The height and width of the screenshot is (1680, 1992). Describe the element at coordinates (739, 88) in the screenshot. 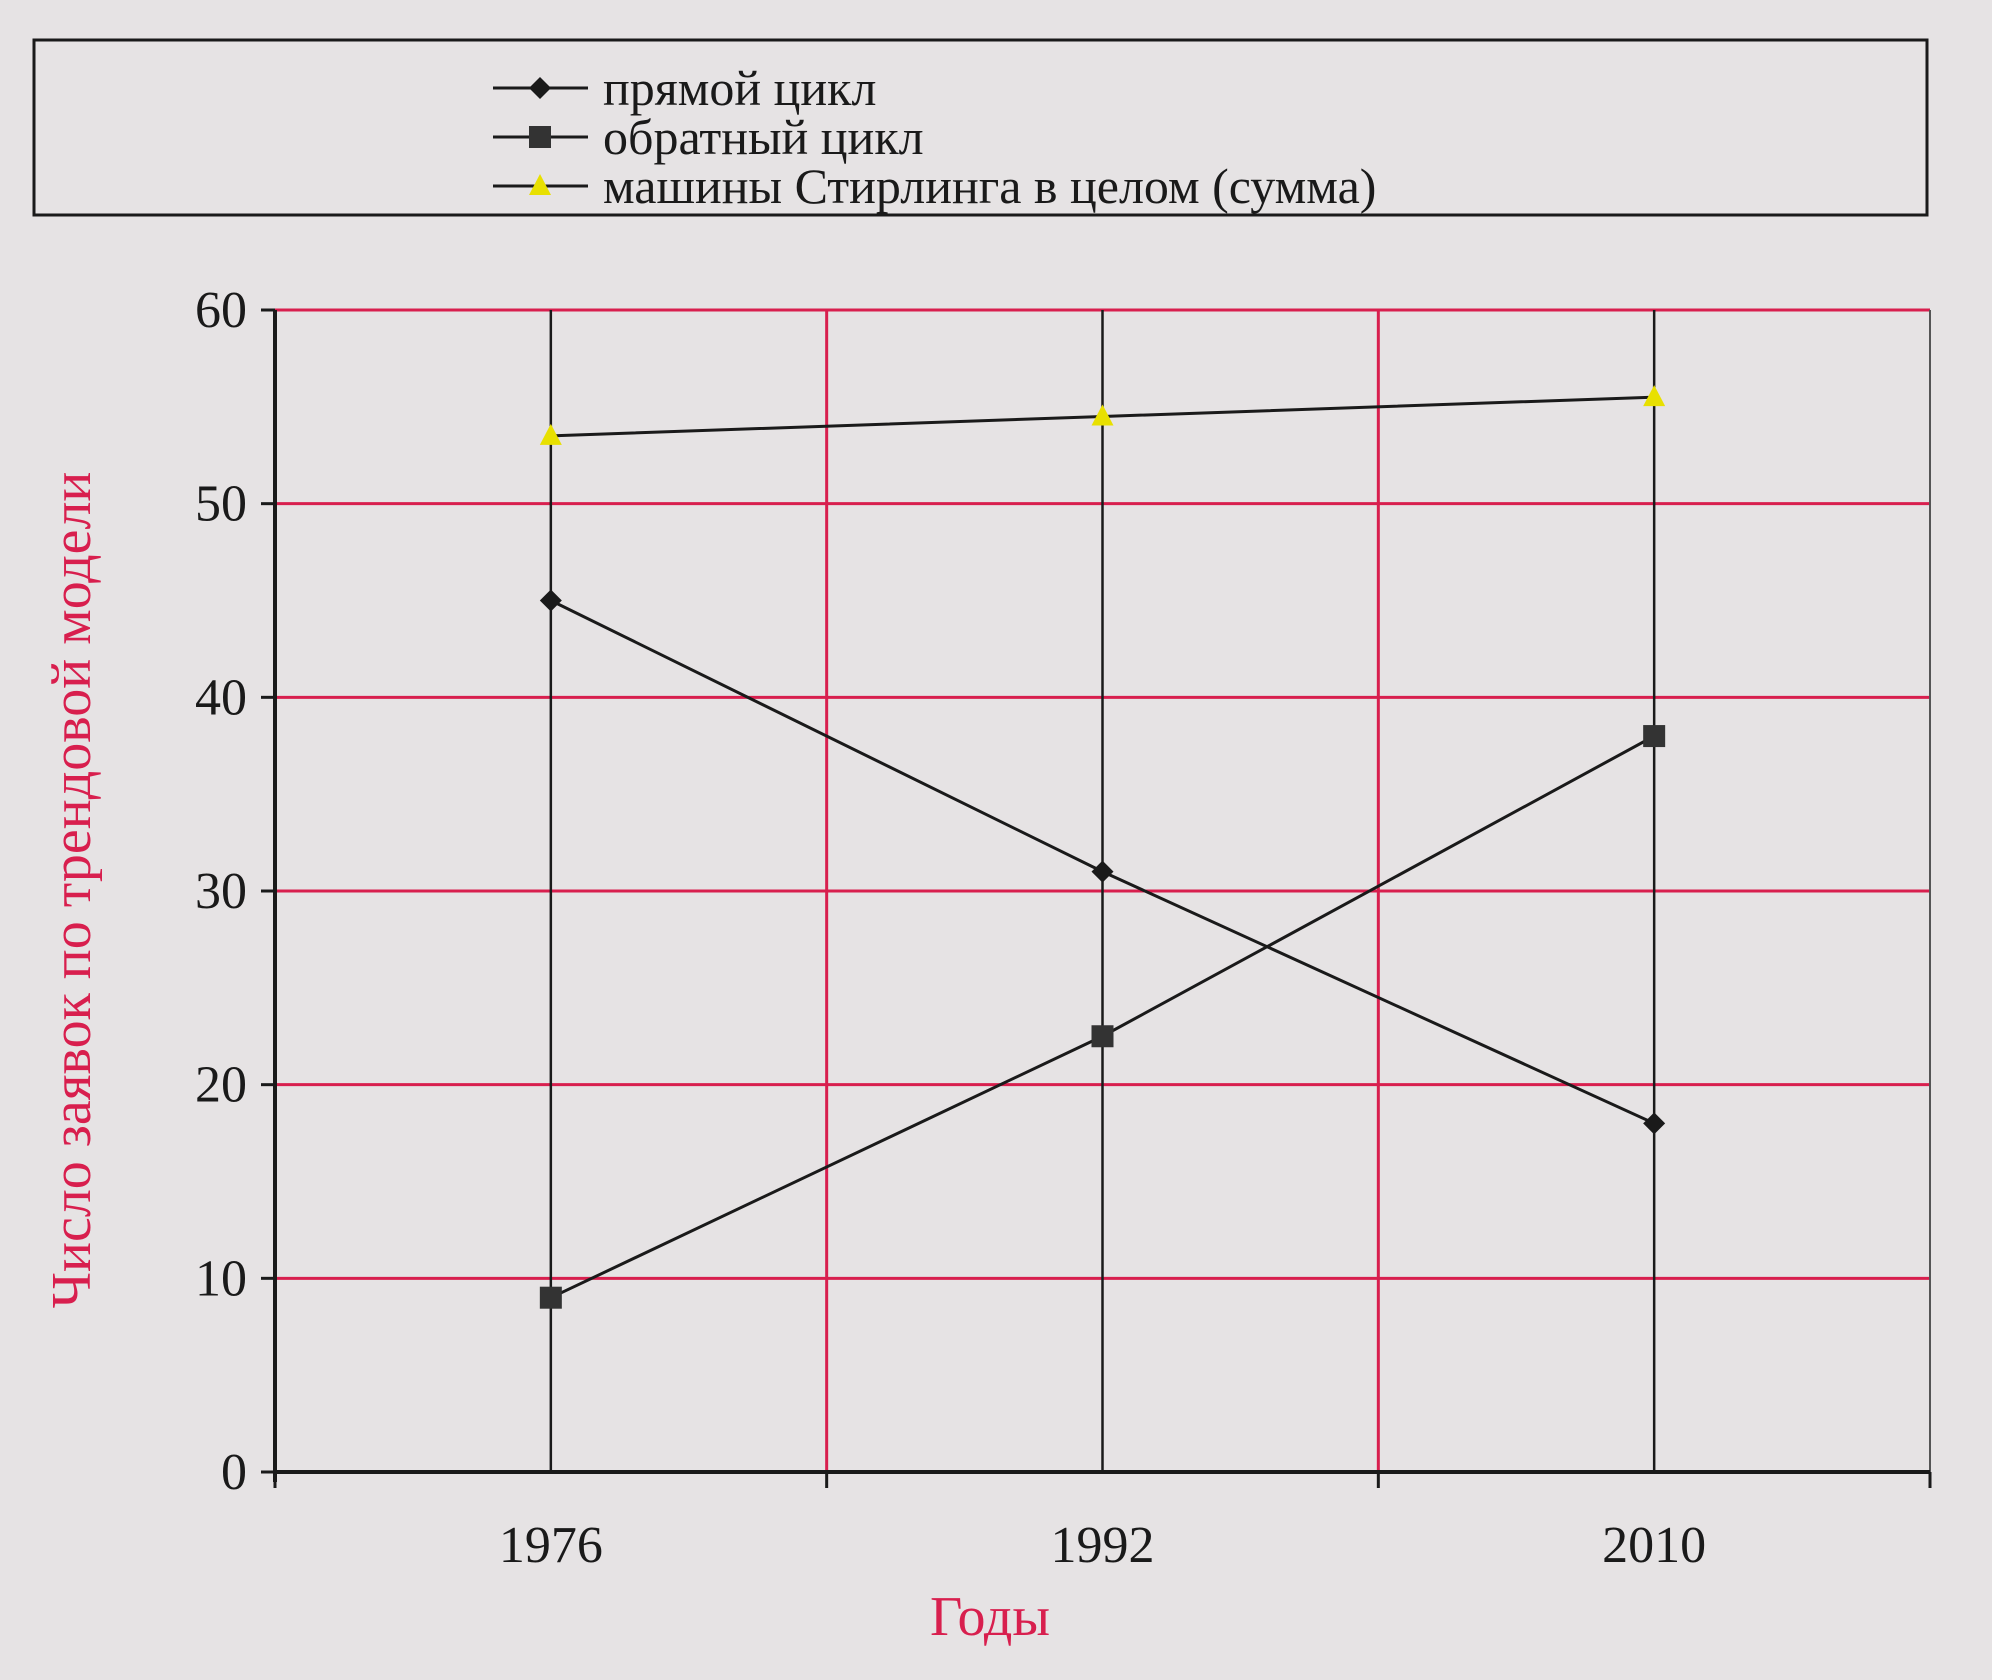

I see `legend-label: прямой цикл` at that location.